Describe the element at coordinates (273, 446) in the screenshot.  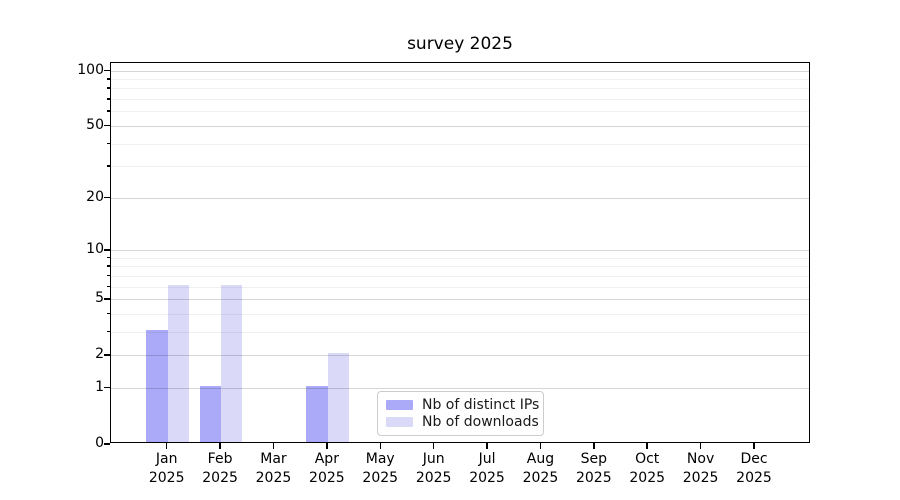
I see `x-axis-tick-mar` at that location.